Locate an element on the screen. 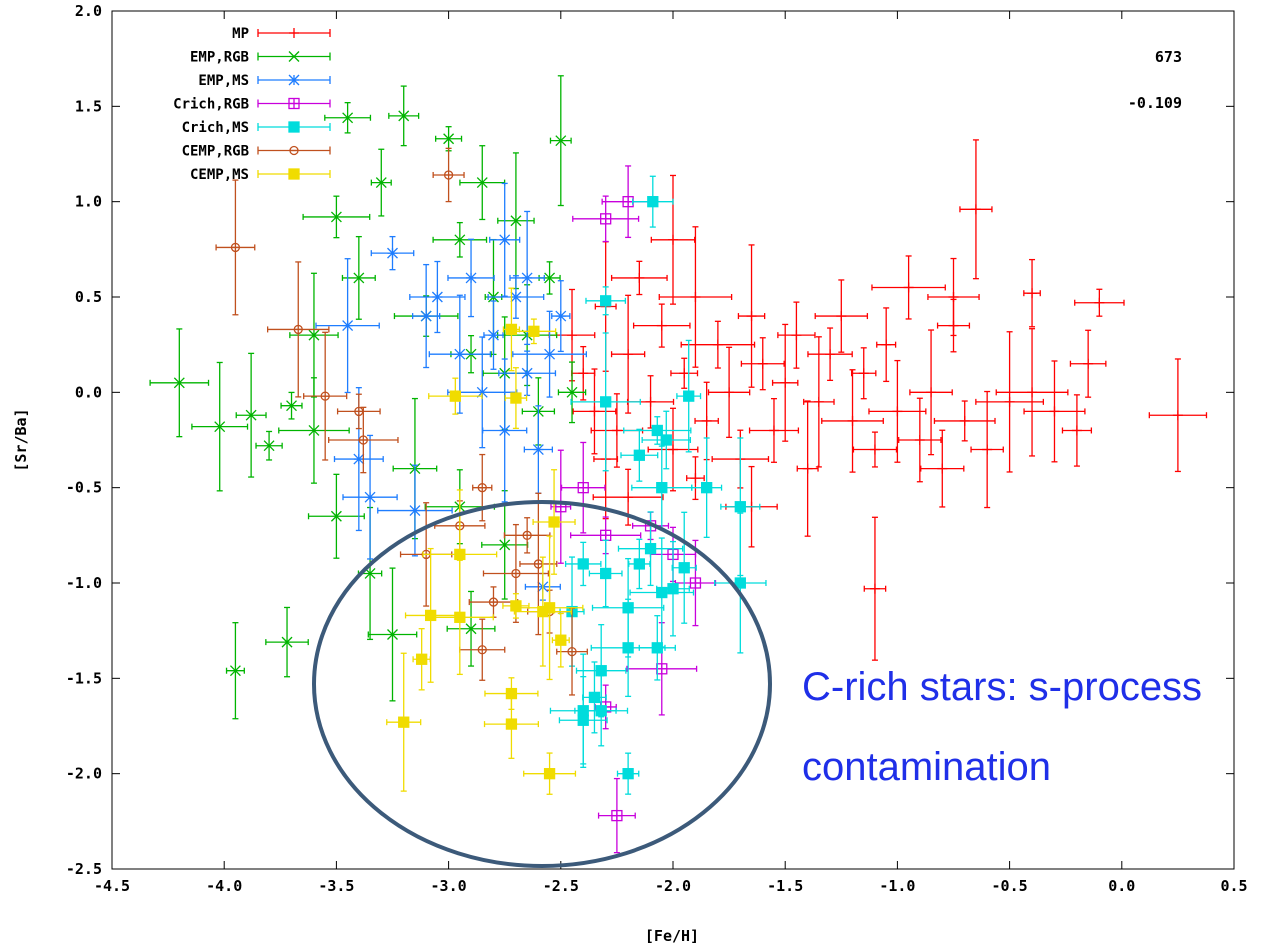  legend-label: Crich,RGB is located at coordinates (211, 105).